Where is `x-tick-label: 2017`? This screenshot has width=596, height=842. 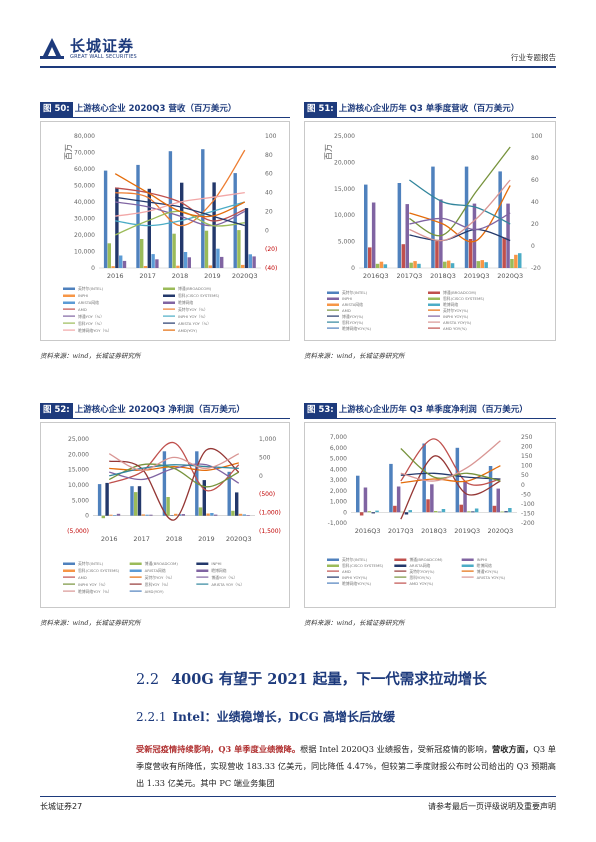
x-tick-label: 2017 is located at coordinates (147, 276).